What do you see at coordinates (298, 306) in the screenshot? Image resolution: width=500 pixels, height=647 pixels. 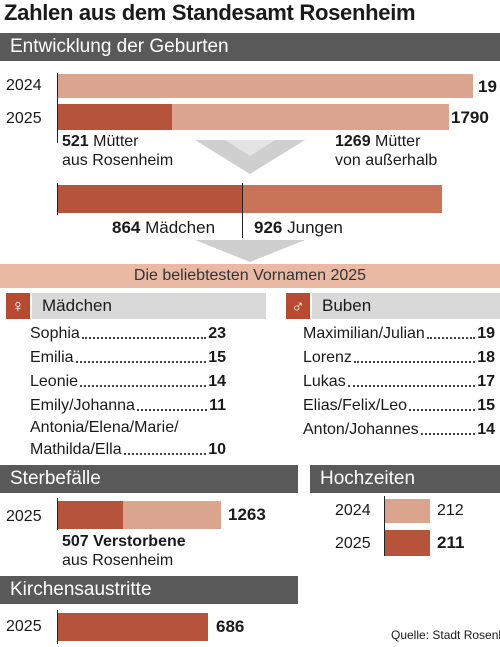 I see `male-symbol-icon: ♂` at bounding box center [298, 306].